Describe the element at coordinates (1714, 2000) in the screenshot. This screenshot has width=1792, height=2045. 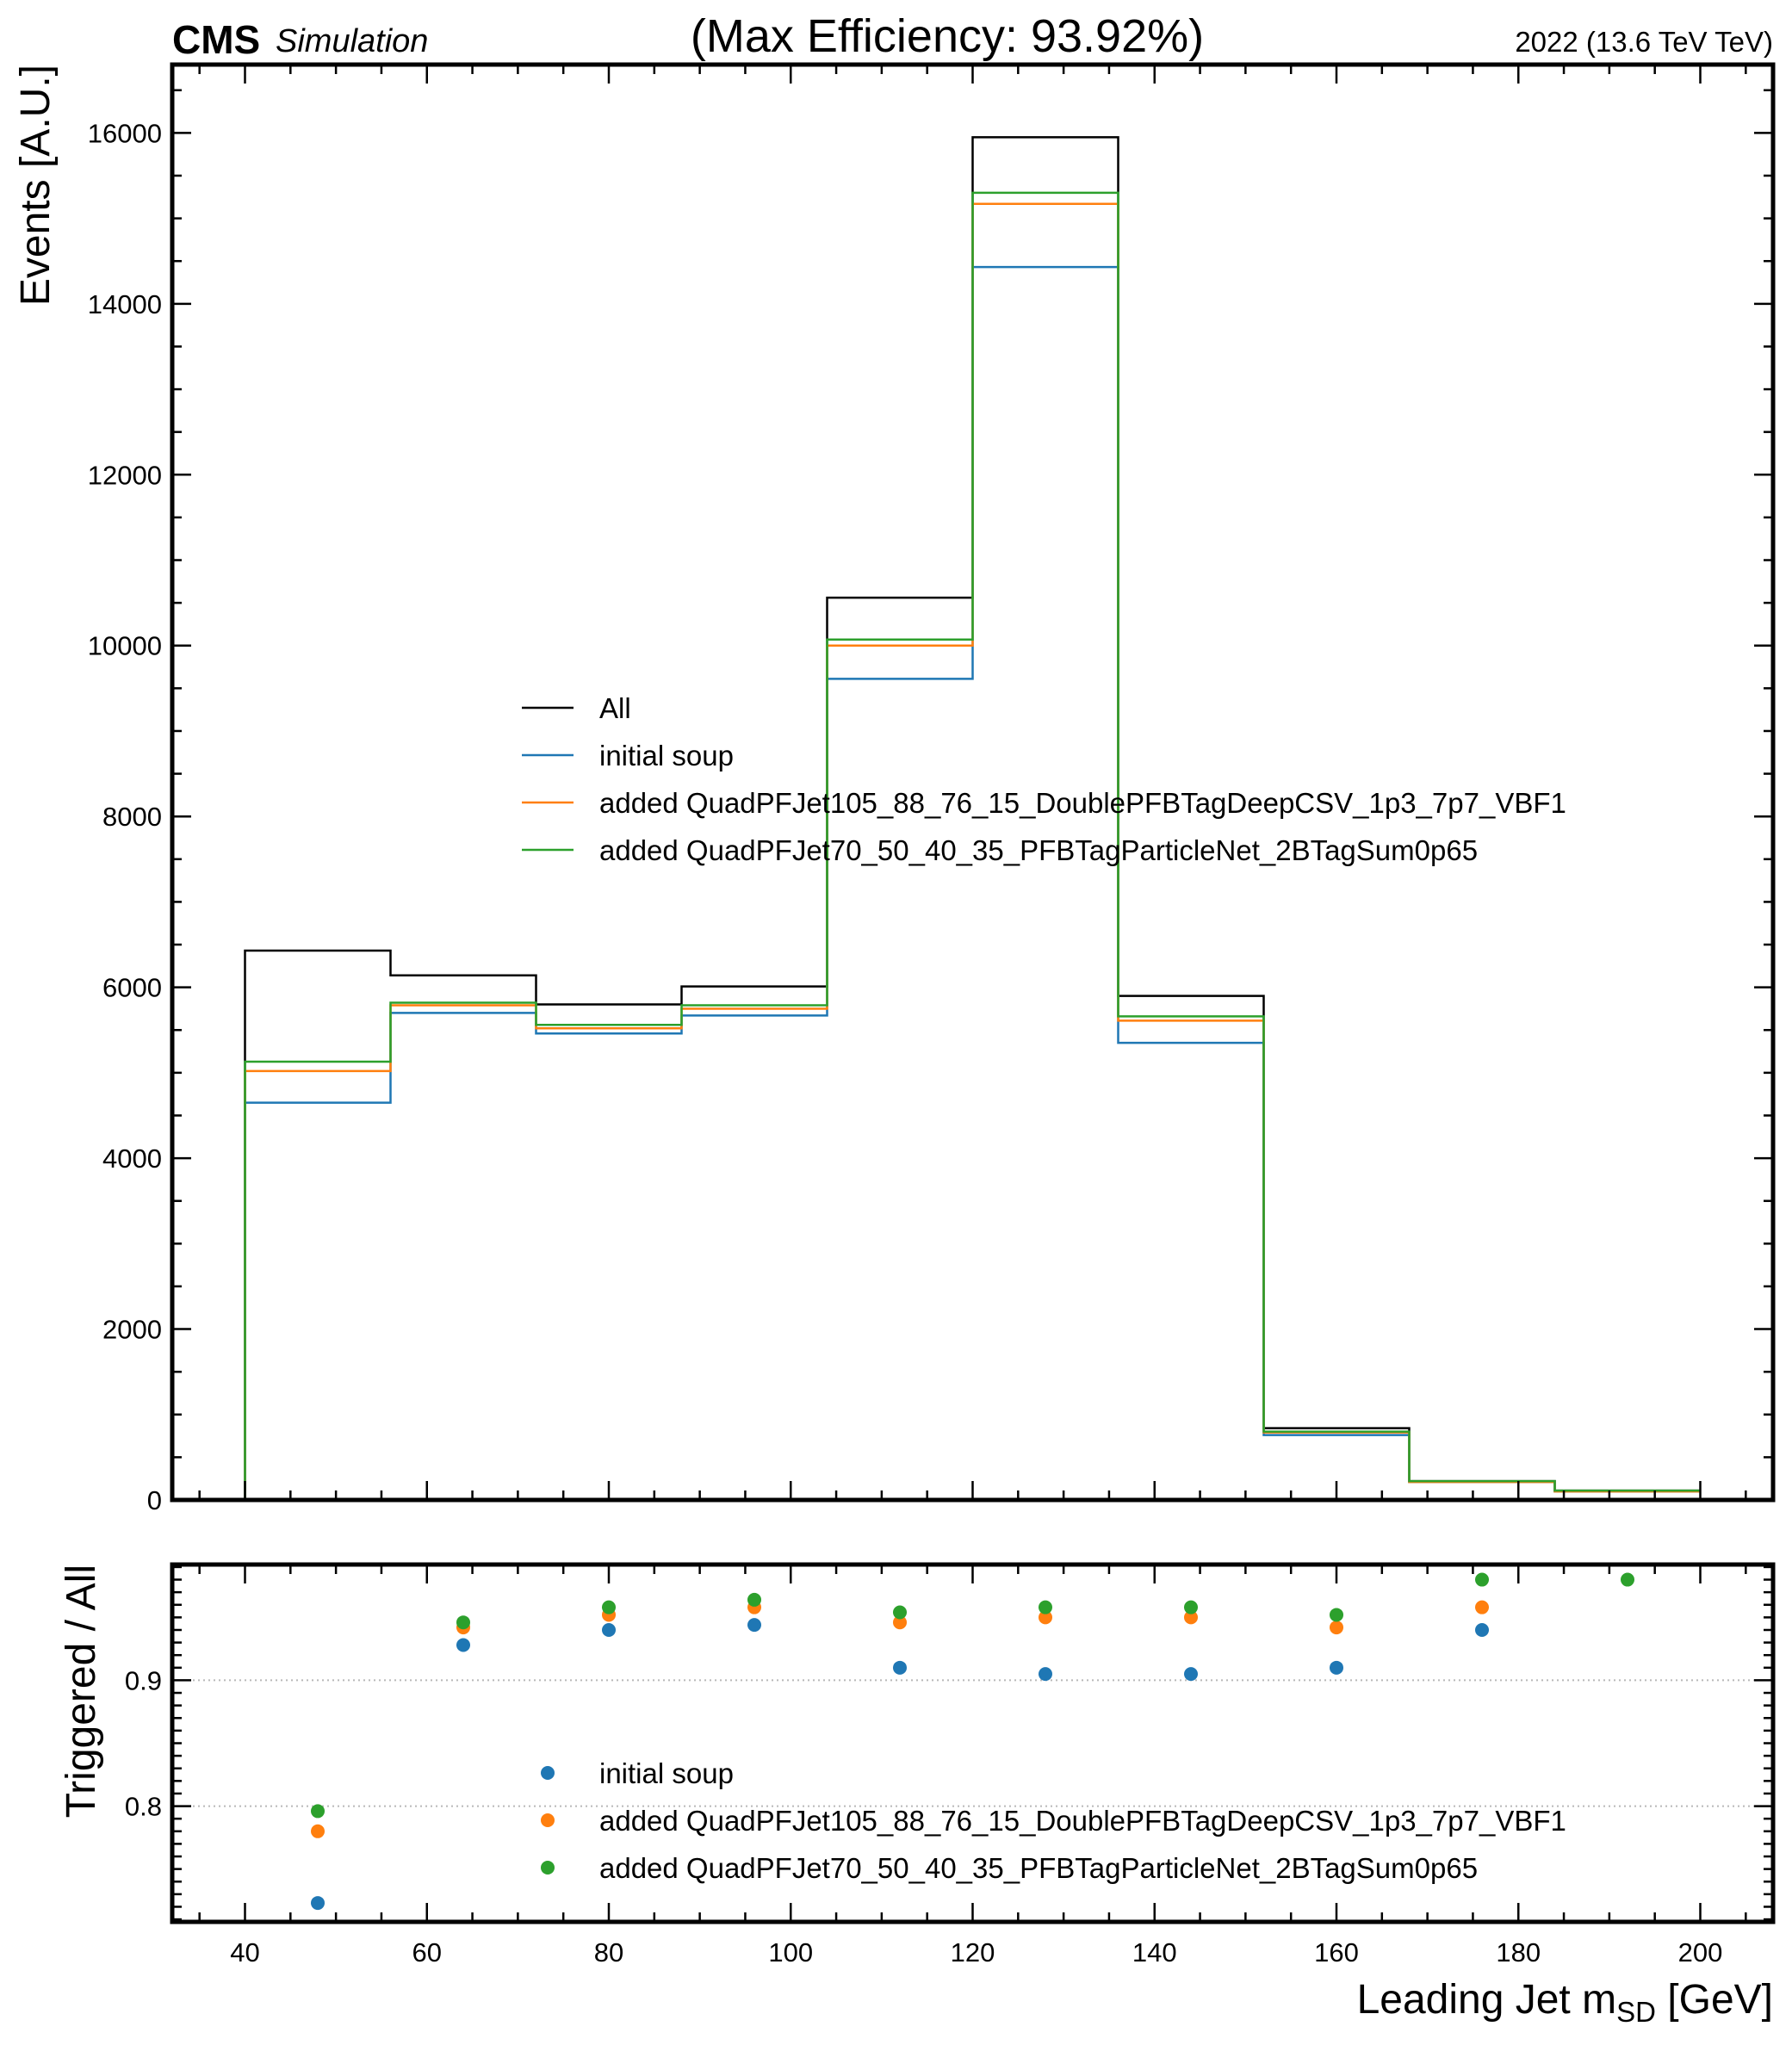
I see `x-axis-title-unit: [GeV]` at that location.